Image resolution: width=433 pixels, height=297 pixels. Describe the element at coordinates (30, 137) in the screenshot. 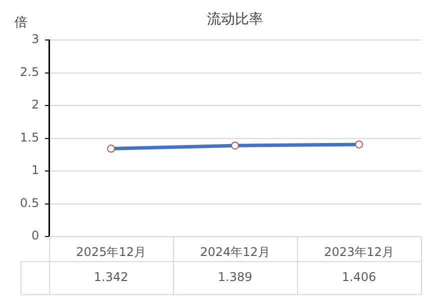

I see `y-tick-label: 1.5` at that location.